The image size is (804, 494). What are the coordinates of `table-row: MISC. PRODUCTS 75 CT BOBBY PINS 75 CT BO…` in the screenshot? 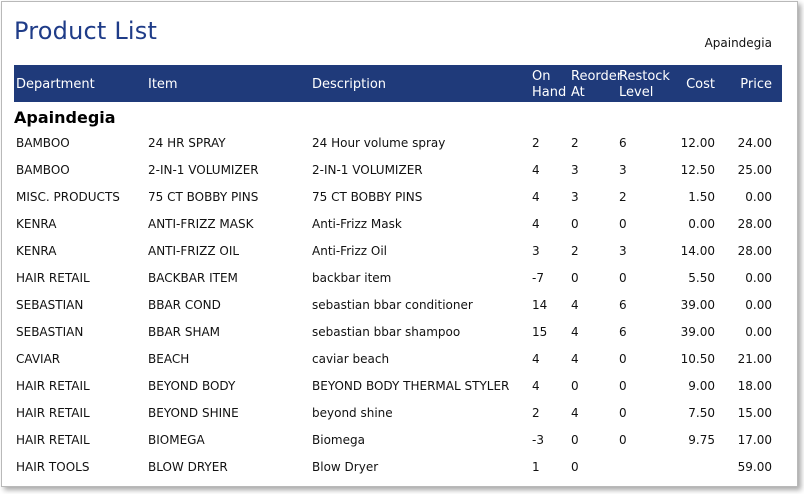 It's located at (399, 197).